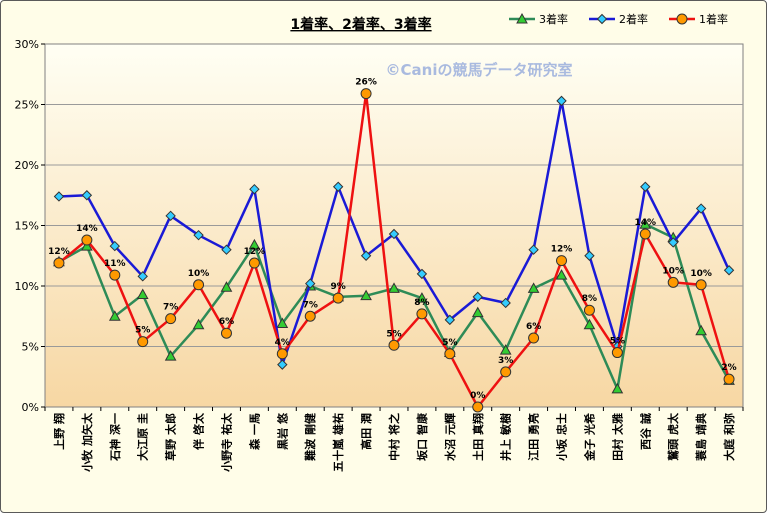  I want to click on x-tick-label: 森 一馬, so click(254, 431).